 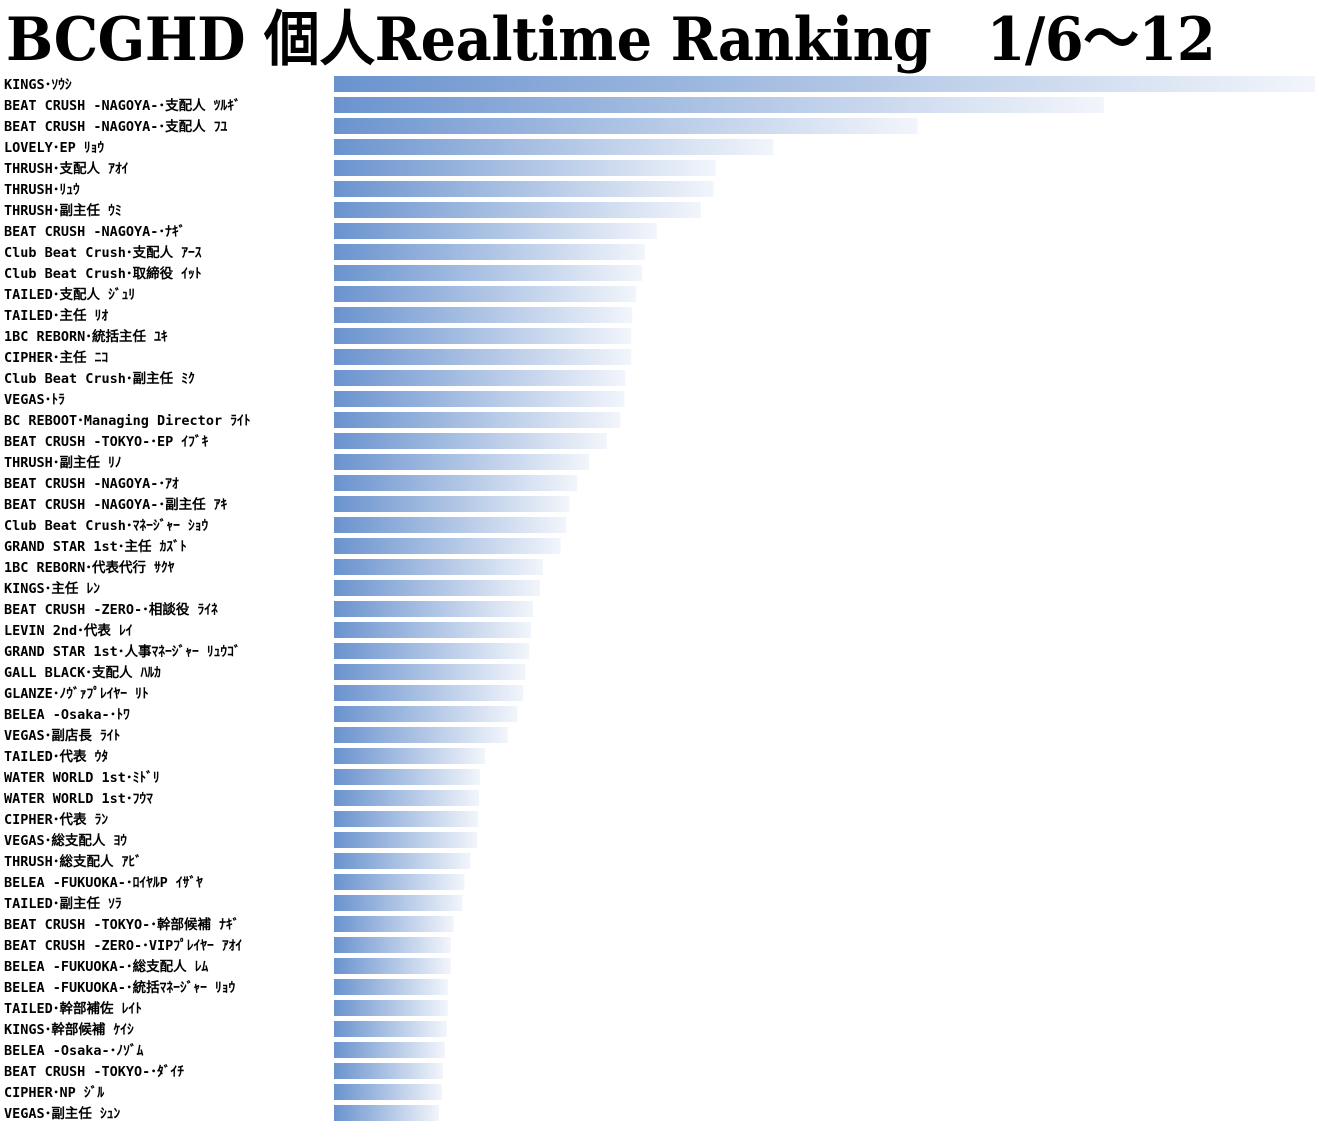 I want to click on category-label-24: 1BC REBORN･代表代行 ｻｸﾔ, so click(x=89, y=567).